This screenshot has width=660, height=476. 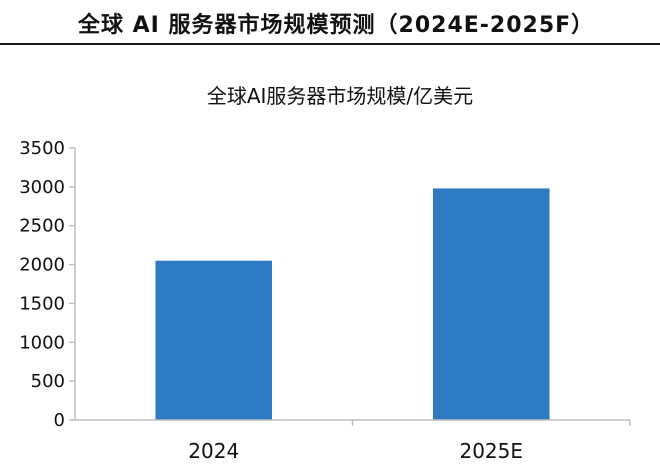 What do you see at coordinates (330, 44) in the screenshot?
I see `title-underline` at bounding box center [330, 44].